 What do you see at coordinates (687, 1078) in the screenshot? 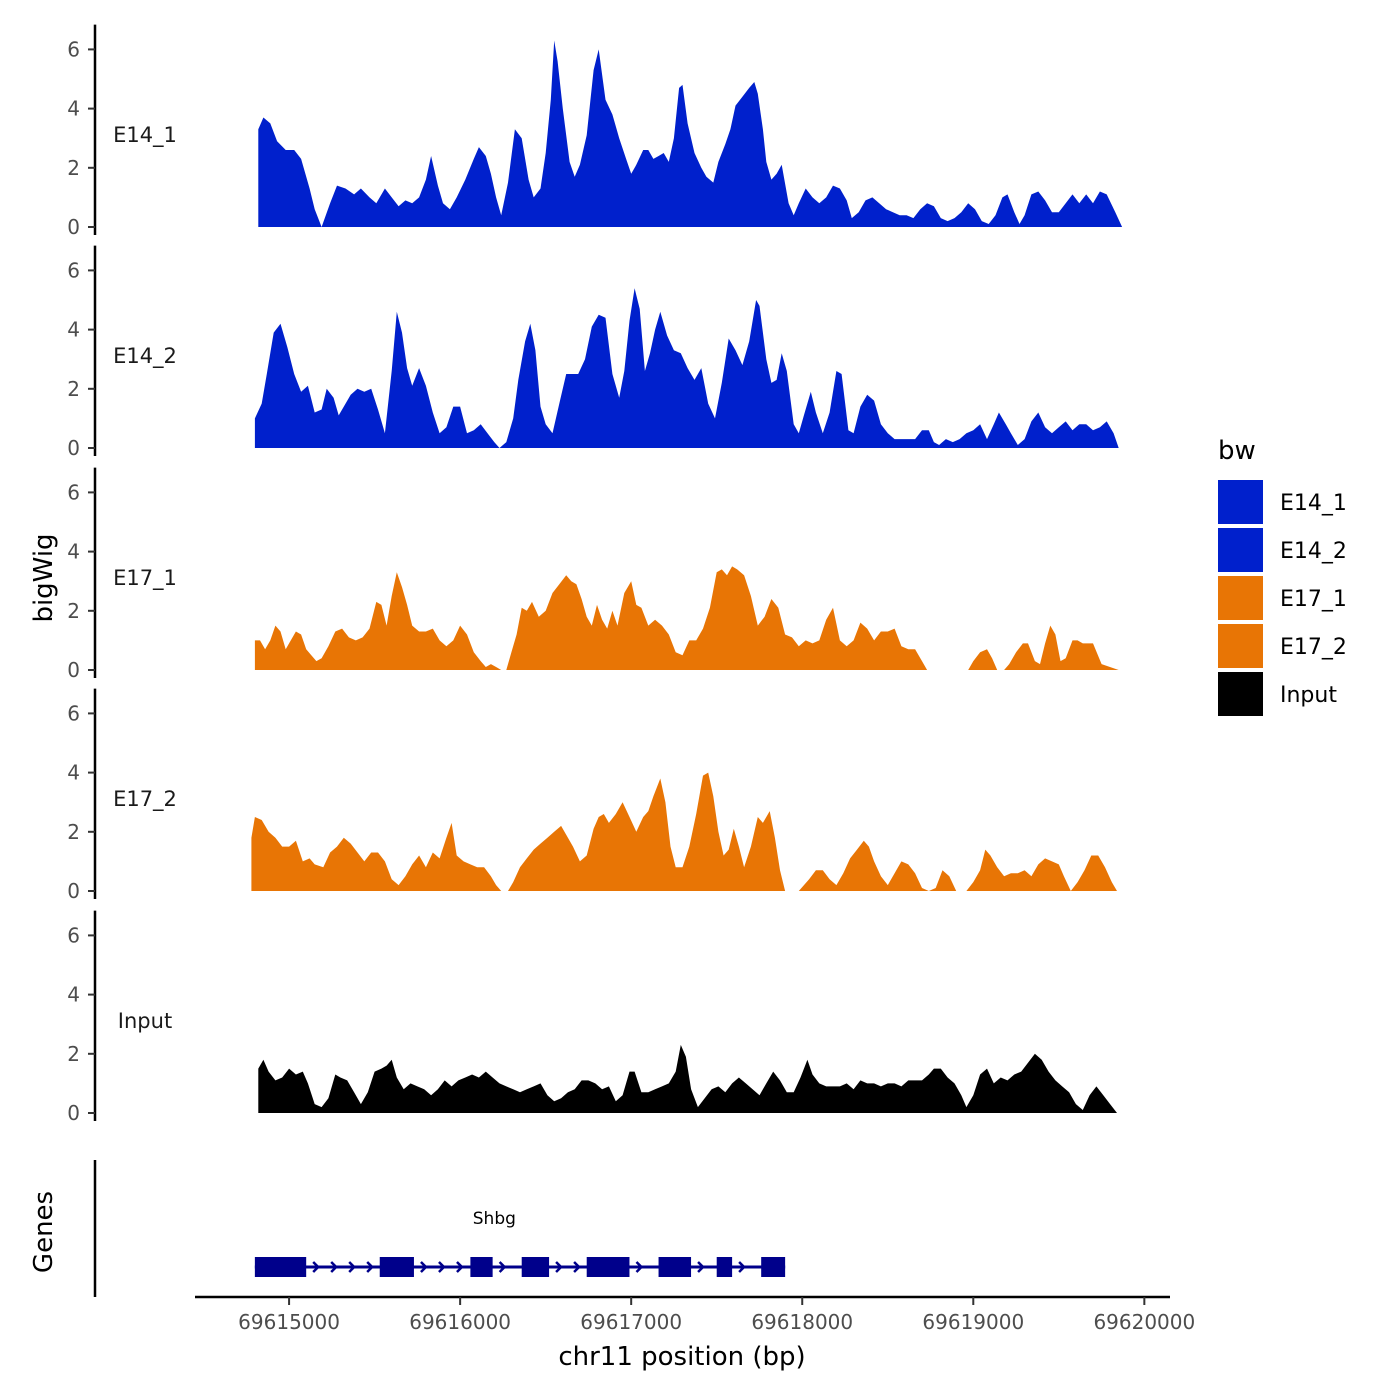
I see `coverage-area-input` at bounding box center [687, 1078].